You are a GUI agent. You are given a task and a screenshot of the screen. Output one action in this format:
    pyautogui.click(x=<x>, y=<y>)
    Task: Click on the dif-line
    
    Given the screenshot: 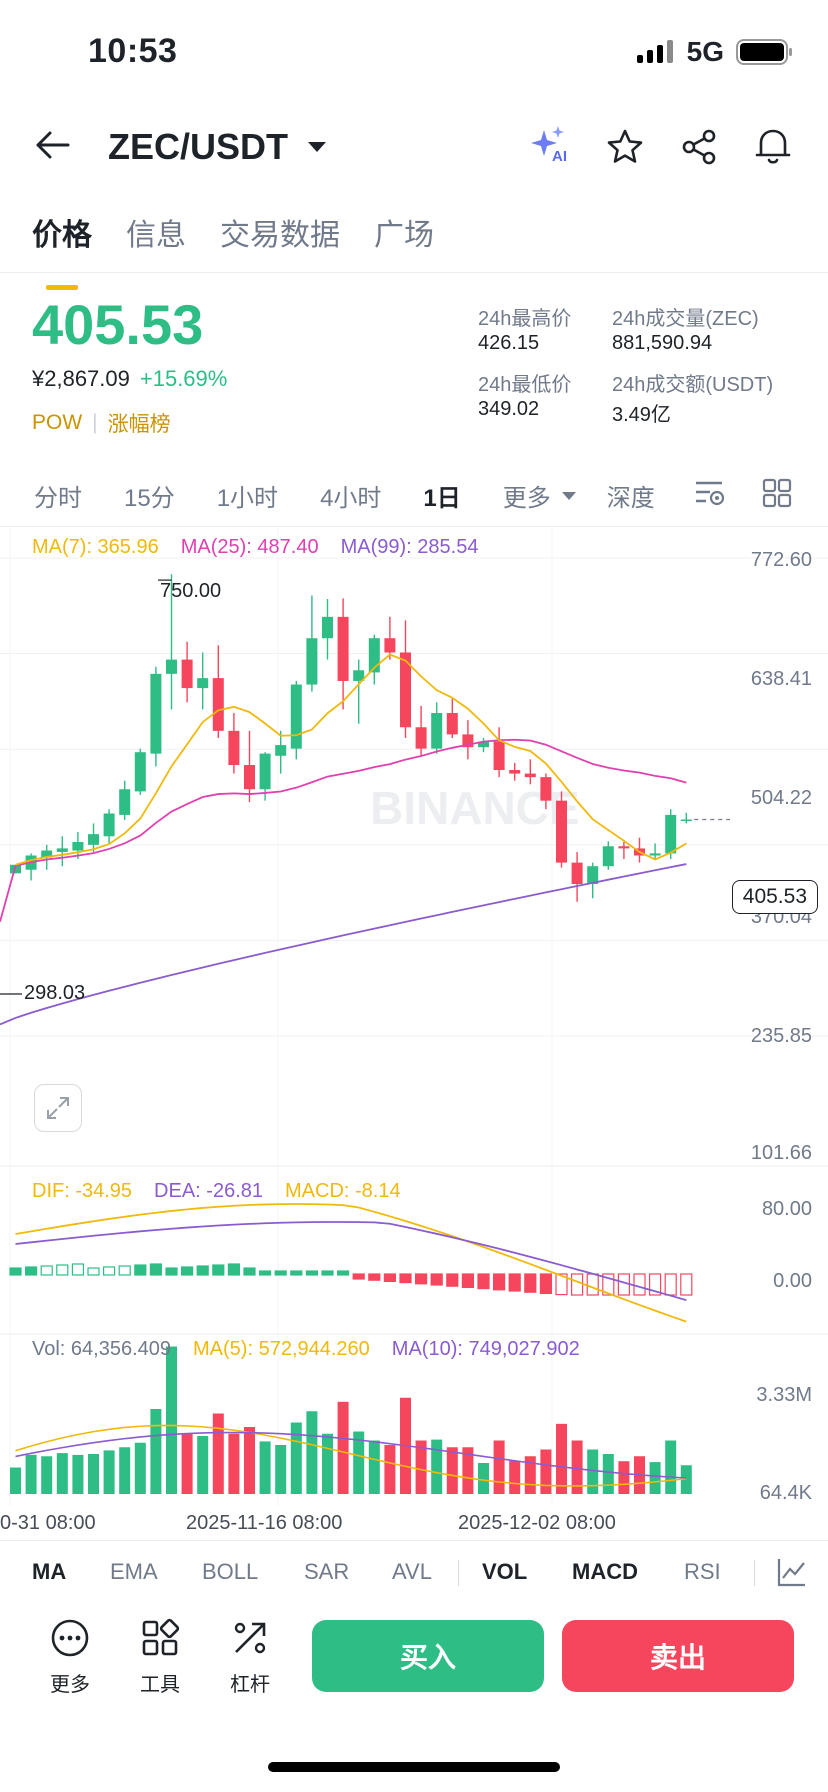 What is the action you would take?
    pyautogui.click(x=351, y=1263)
    